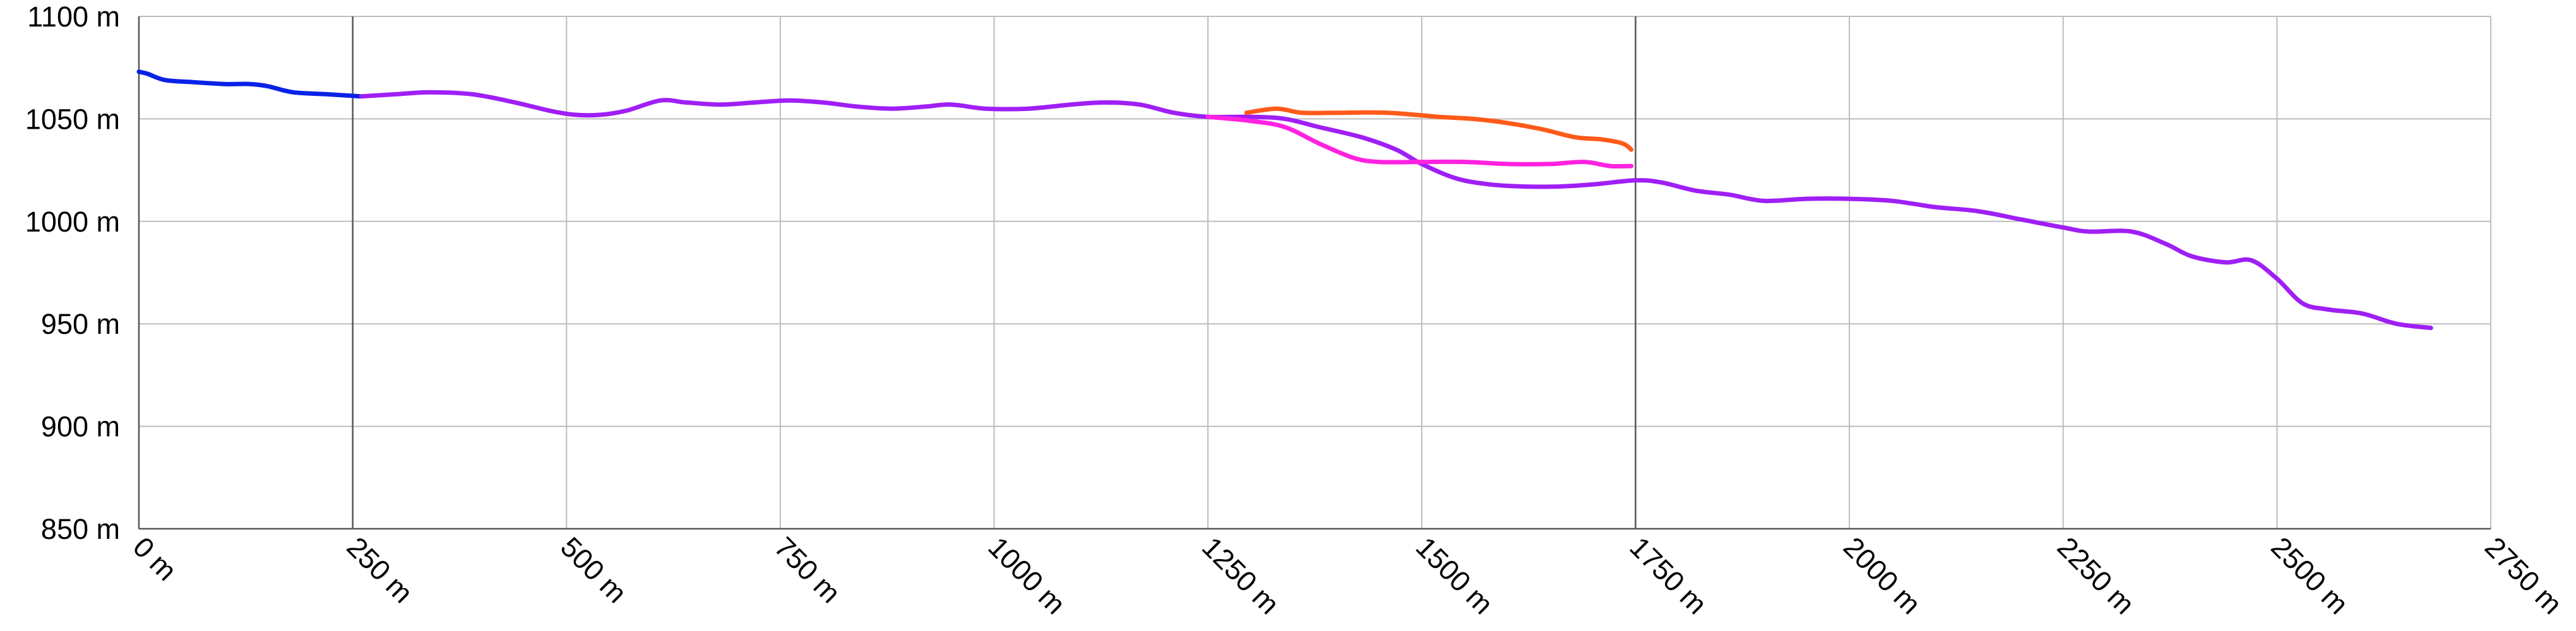 This screenshot has height=631, width=2576. I want to click on y-tick-label: 1100 m, so click(73, 17).